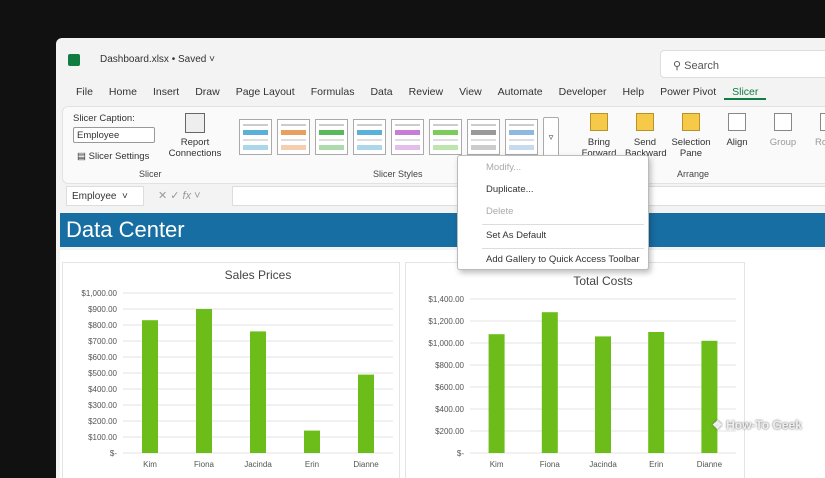 The width and height of the screenshot is (825, 478). What do you see at coordinates (84, 92) in the screenshot?
I see `tab-file: File` at bounding box center [84, 92].